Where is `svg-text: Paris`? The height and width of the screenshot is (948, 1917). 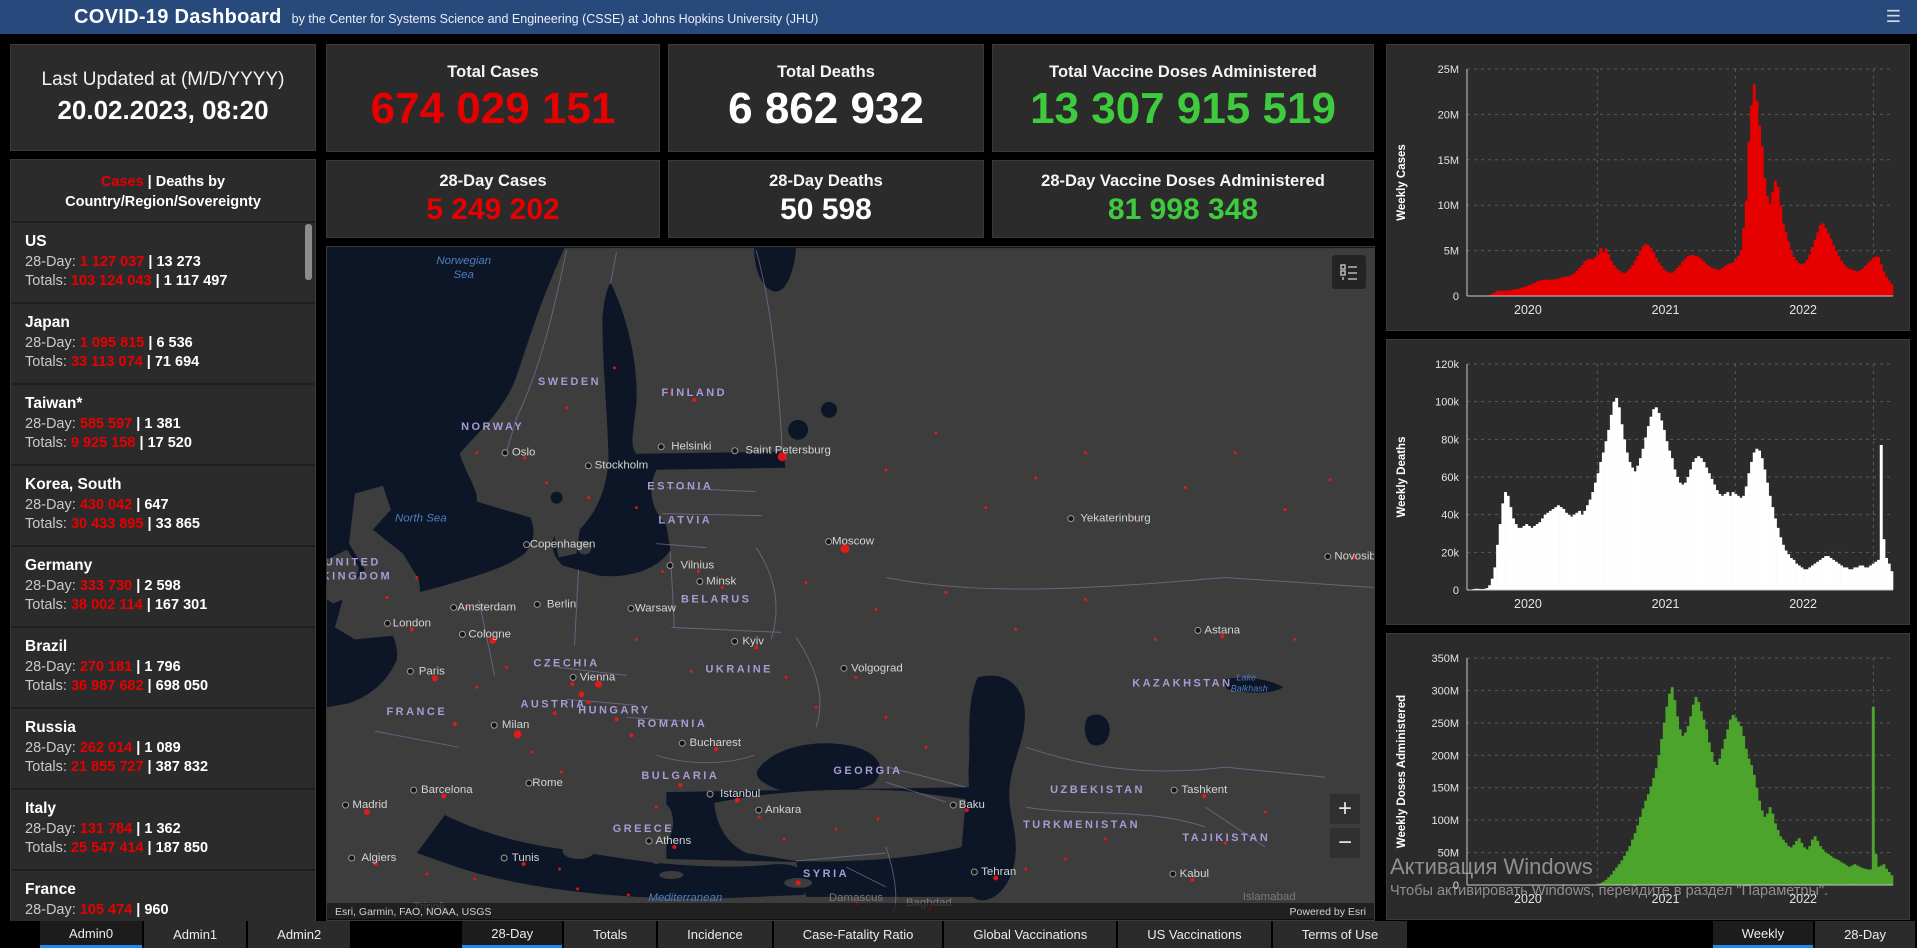
svg-text: Paris is located at coordinates (432, 671).